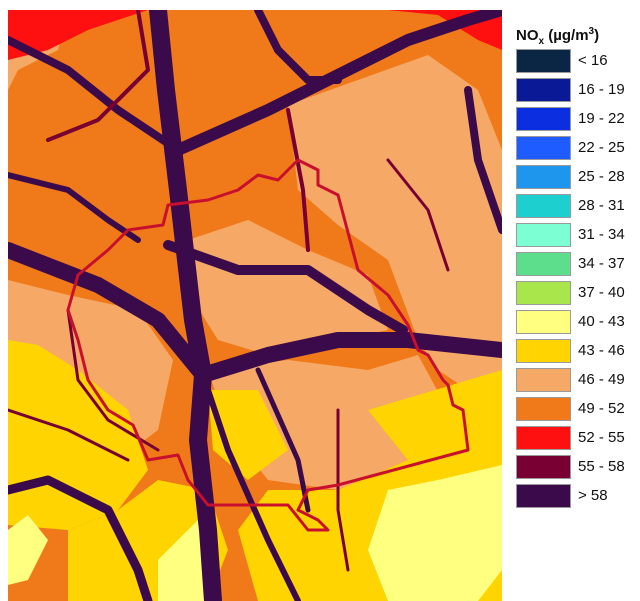  What do you see at coordinates (601, 321) in the screenshot?
I see `legend-label: 40 - 43` at bounding box center [601, 321].